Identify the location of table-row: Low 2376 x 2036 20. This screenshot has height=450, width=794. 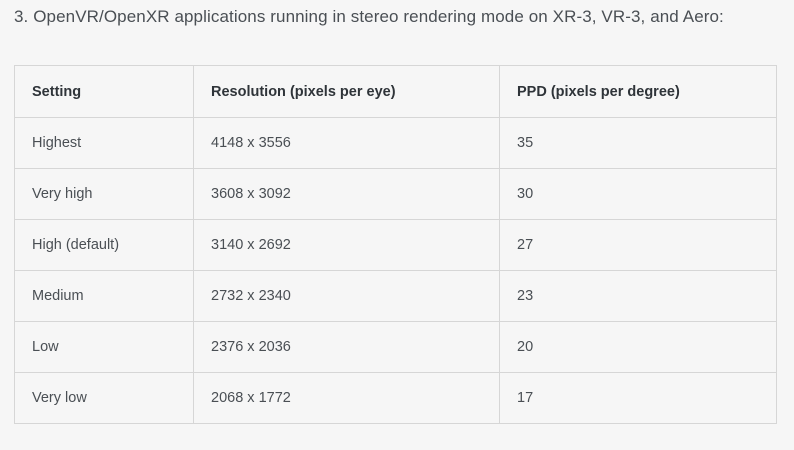
(395, 347).